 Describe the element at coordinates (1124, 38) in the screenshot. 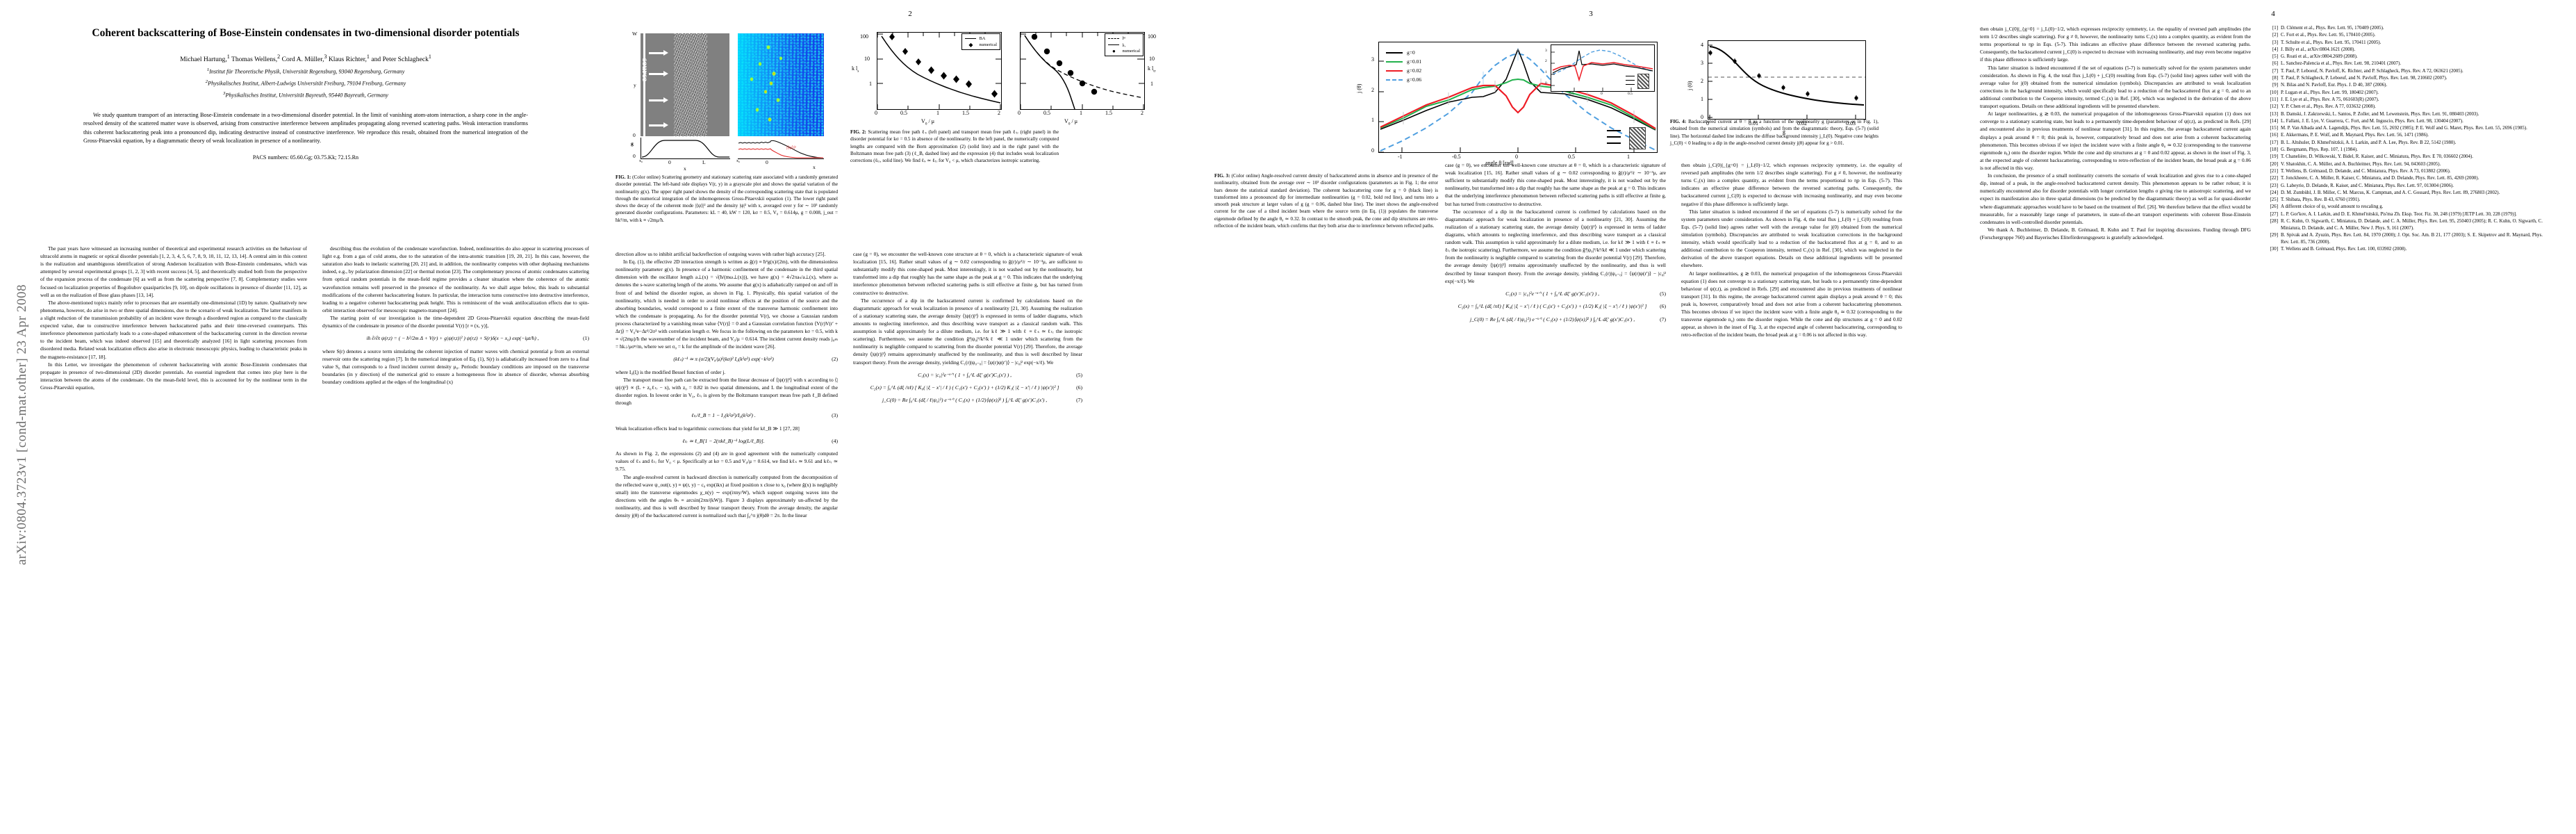

I see `legend-entry: lᴮ` at that location.